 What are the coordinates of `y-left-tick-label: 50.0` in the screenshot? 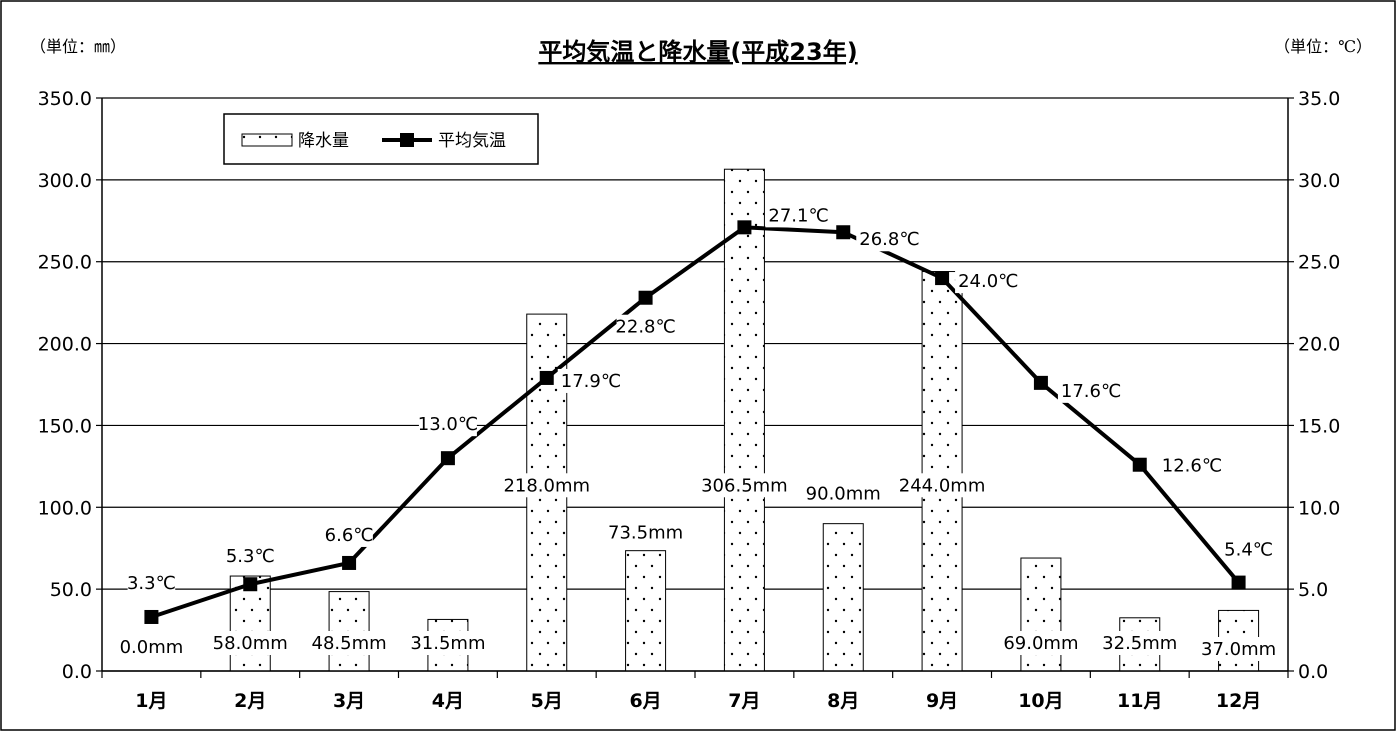 It's located at (71, 590).